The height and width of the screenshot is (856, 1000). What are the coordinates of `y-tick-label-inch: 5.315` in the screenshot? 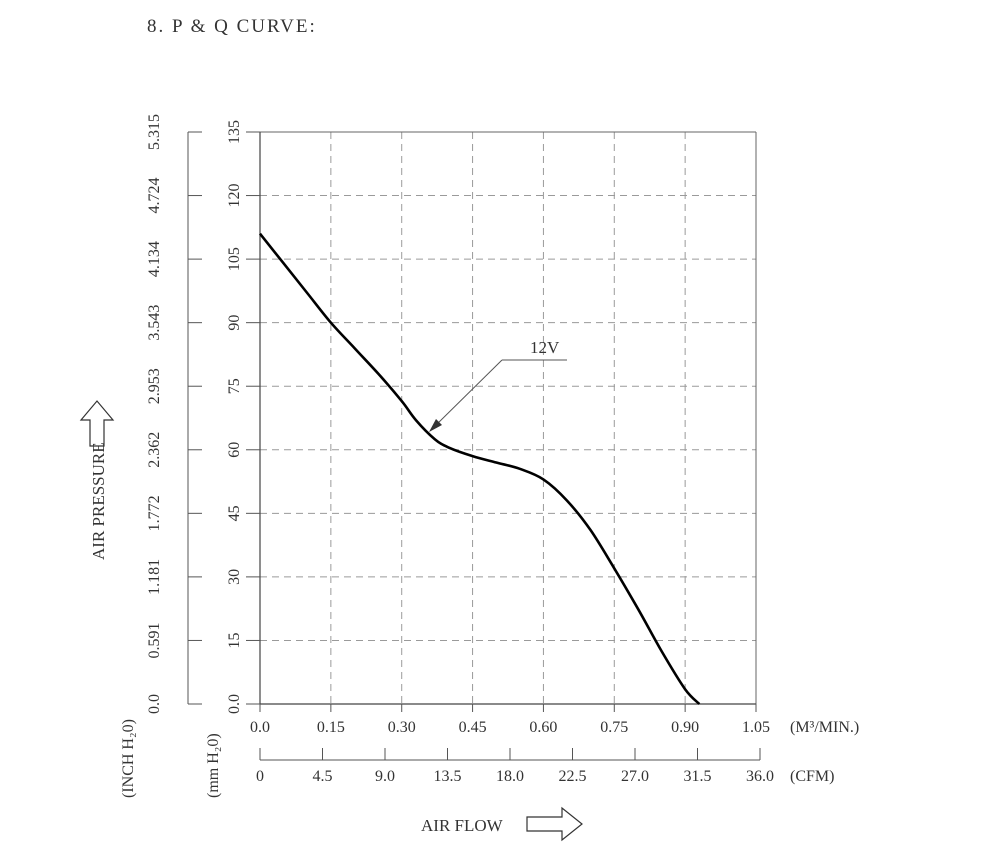 It's located at (154, 132).